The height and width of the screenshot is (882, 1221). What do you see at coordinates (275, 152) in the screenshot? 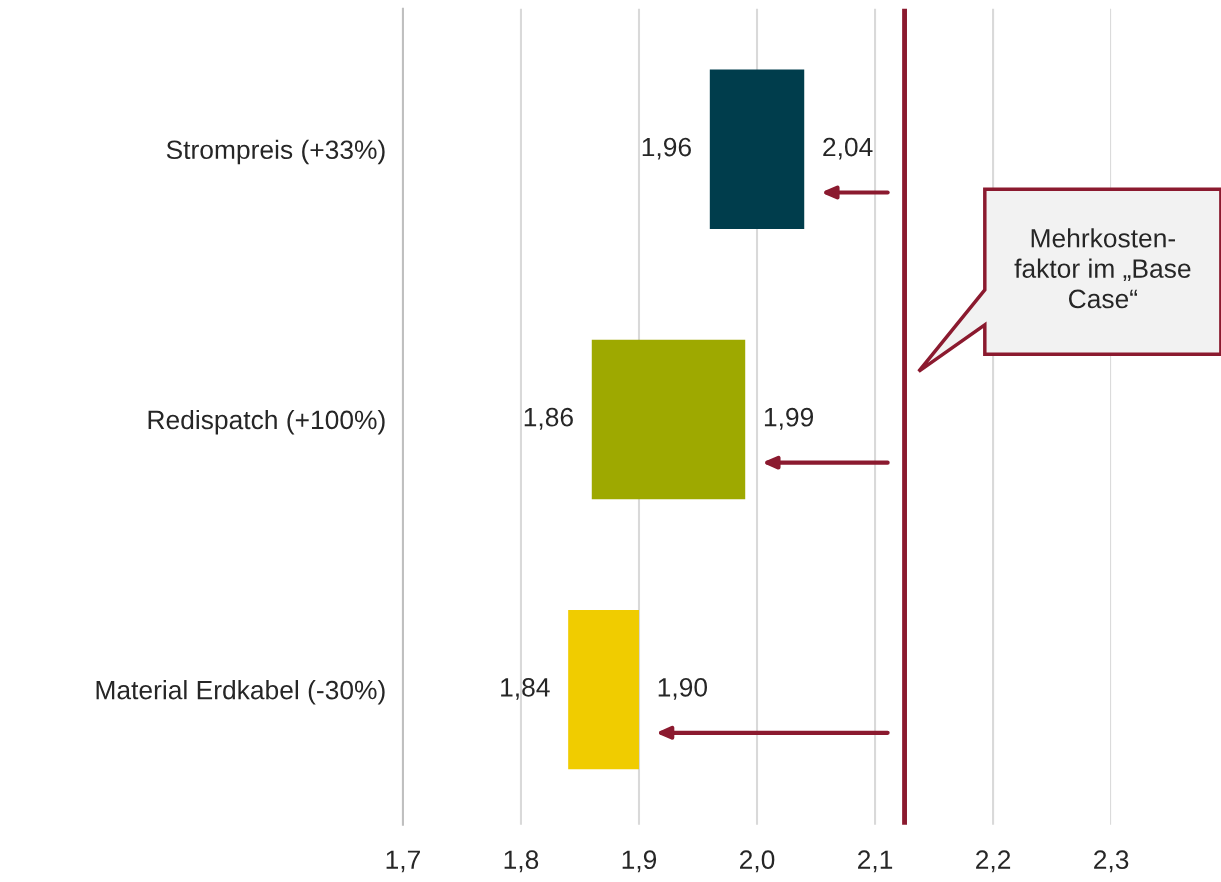
I see `y-tick-label: Strompreis (+33%)` at bounding box center [275, 152].